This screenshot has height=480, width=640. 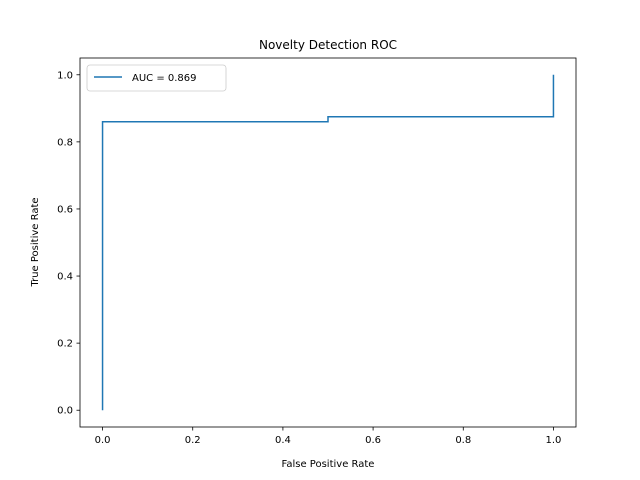 I want to click on y-tick-label: 0.8, so click(x=65, y=142).